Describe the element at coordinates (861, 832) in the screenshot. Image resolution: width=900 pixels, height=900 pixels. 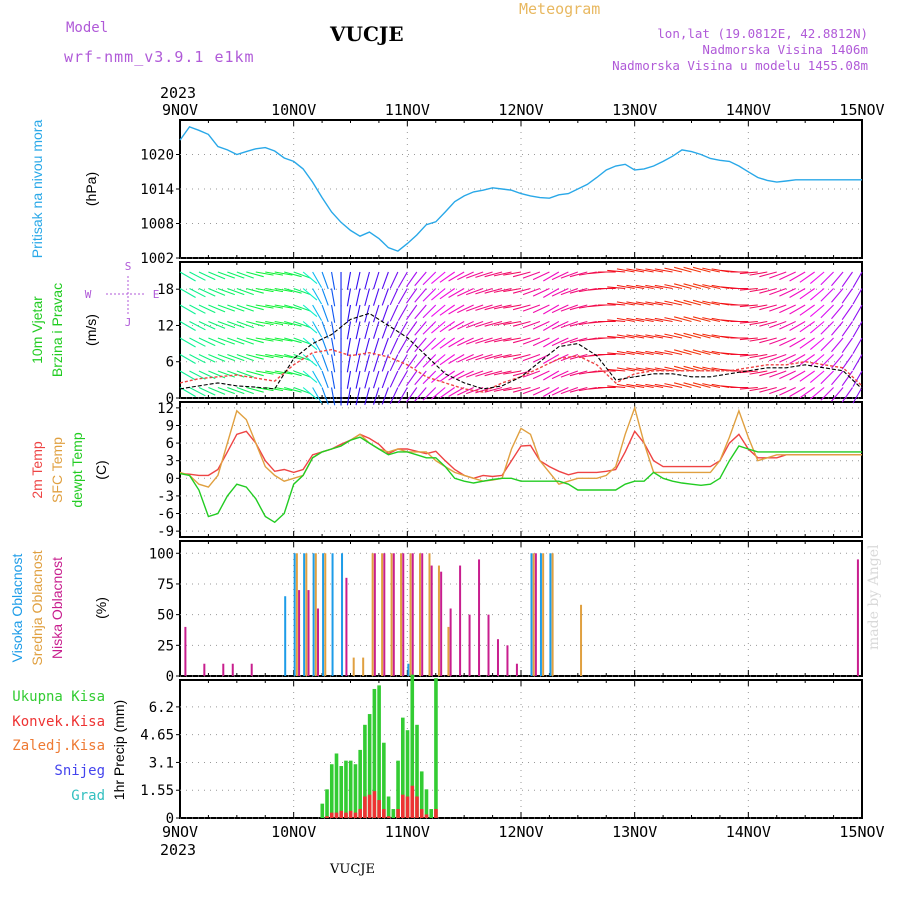
I see `bottom-date-label: 15NOV` at that location.